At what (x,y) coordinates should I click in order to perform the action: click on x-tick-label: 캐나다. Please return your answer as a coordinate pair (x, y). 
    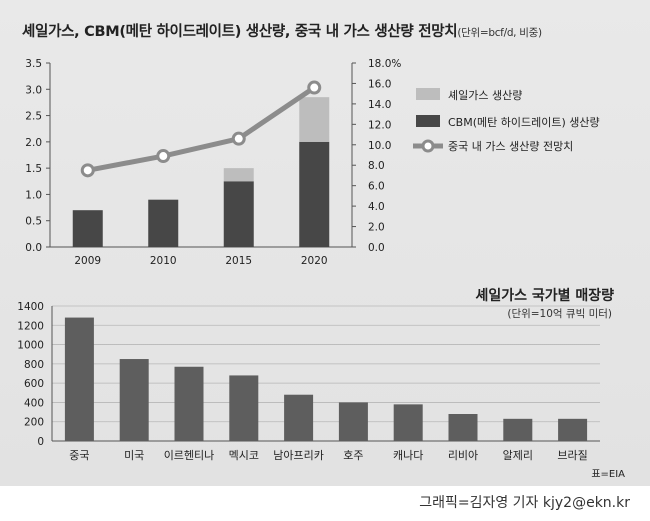
    Looking at the image, I should click on (408, 455).